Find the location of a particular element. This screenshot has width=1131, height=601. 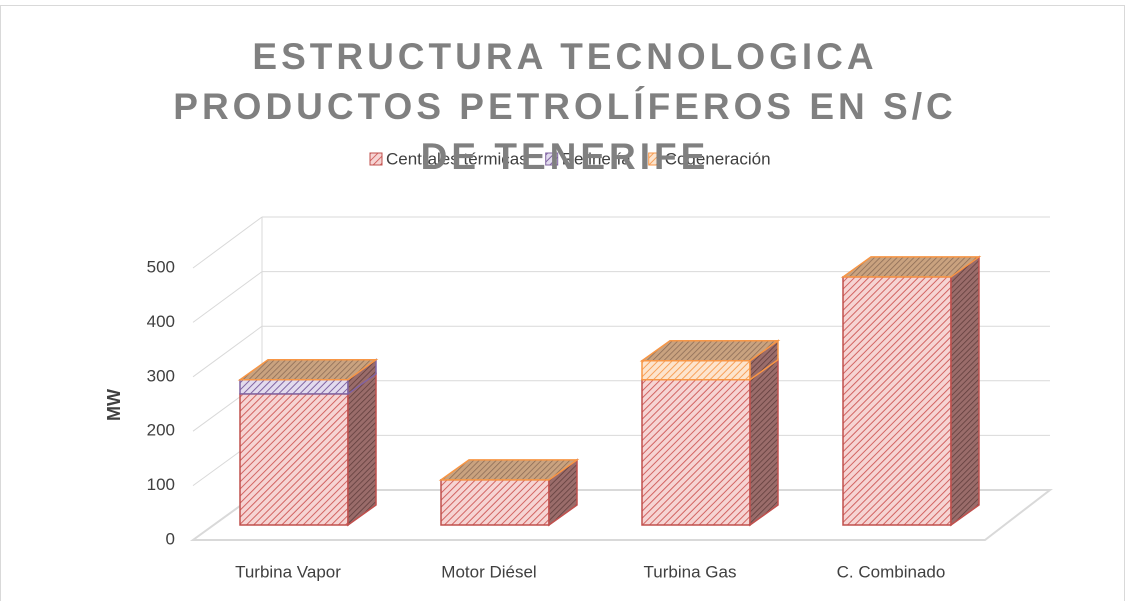

x-tick-label: C. Combinado is located at coordinates (891, 571).